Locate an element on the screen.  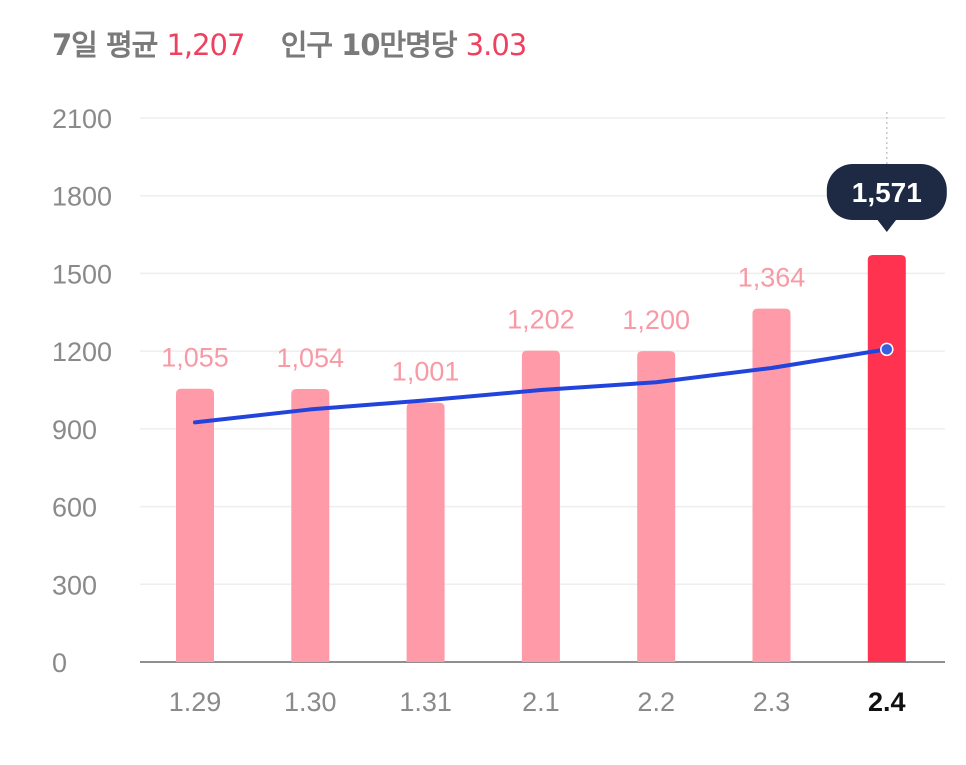
tooltip-value: 1,571 is located at coordinates (887, 192).